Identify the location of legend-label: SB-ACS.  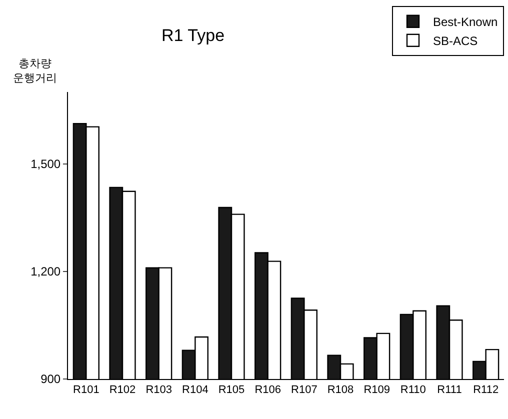
(455, 41).